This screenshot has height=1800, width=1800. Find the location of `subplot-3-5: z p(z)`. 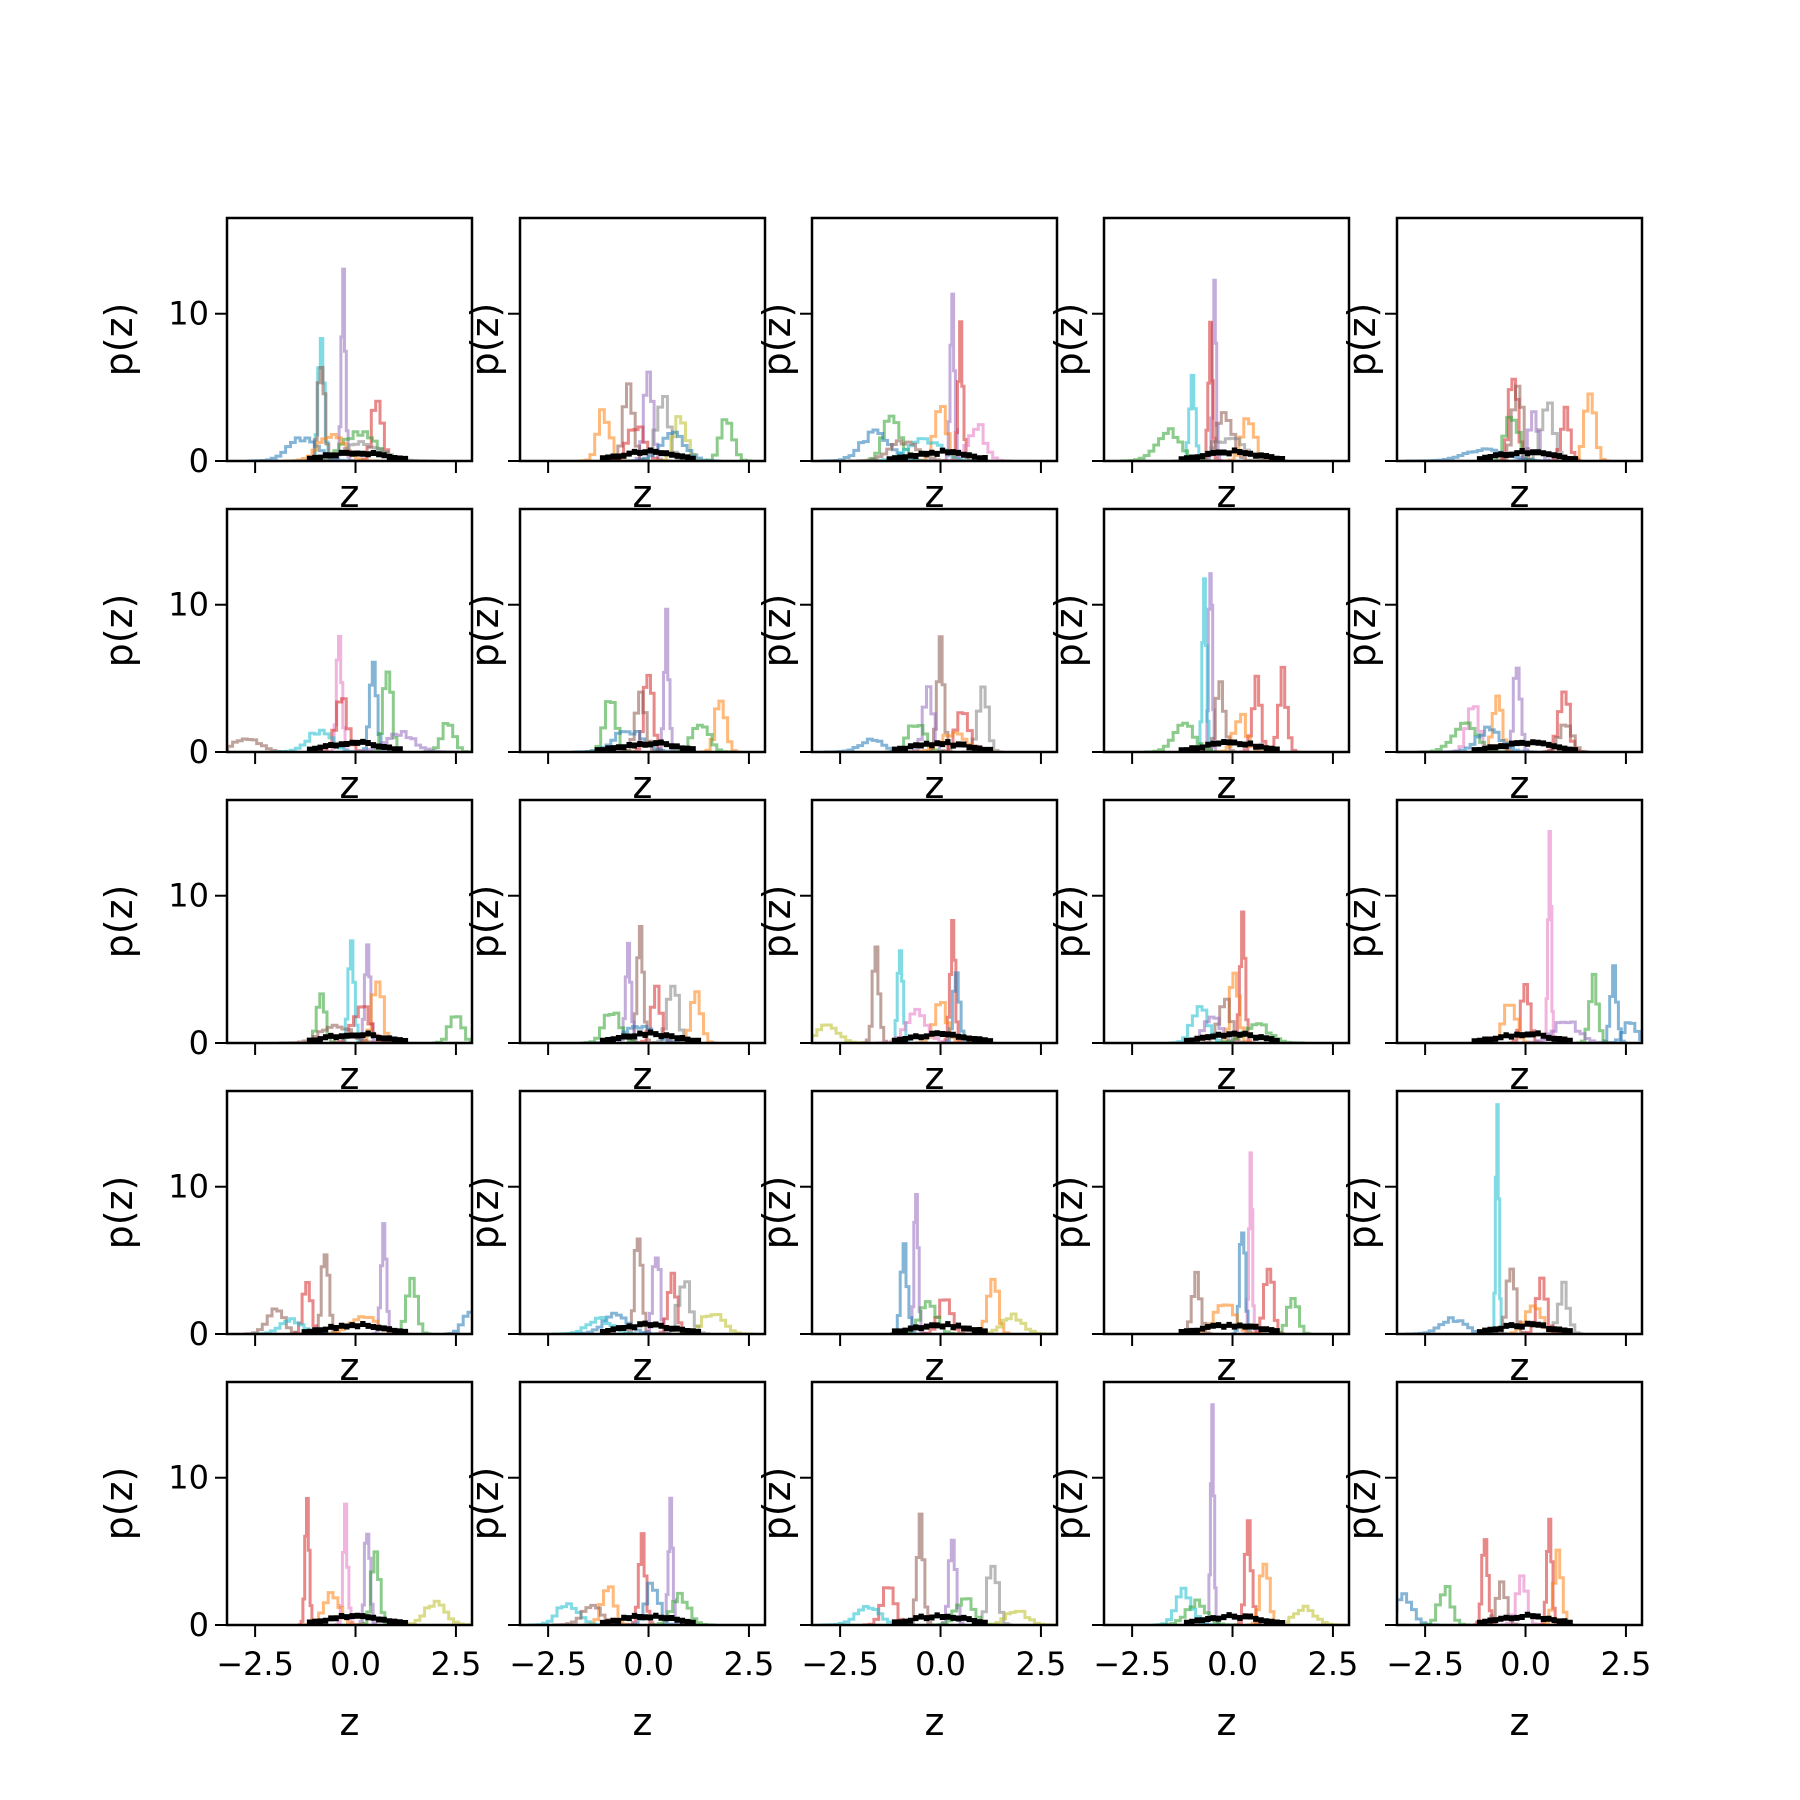

subplot-3-5: z p(z) is located at coordinates (1492, 948).